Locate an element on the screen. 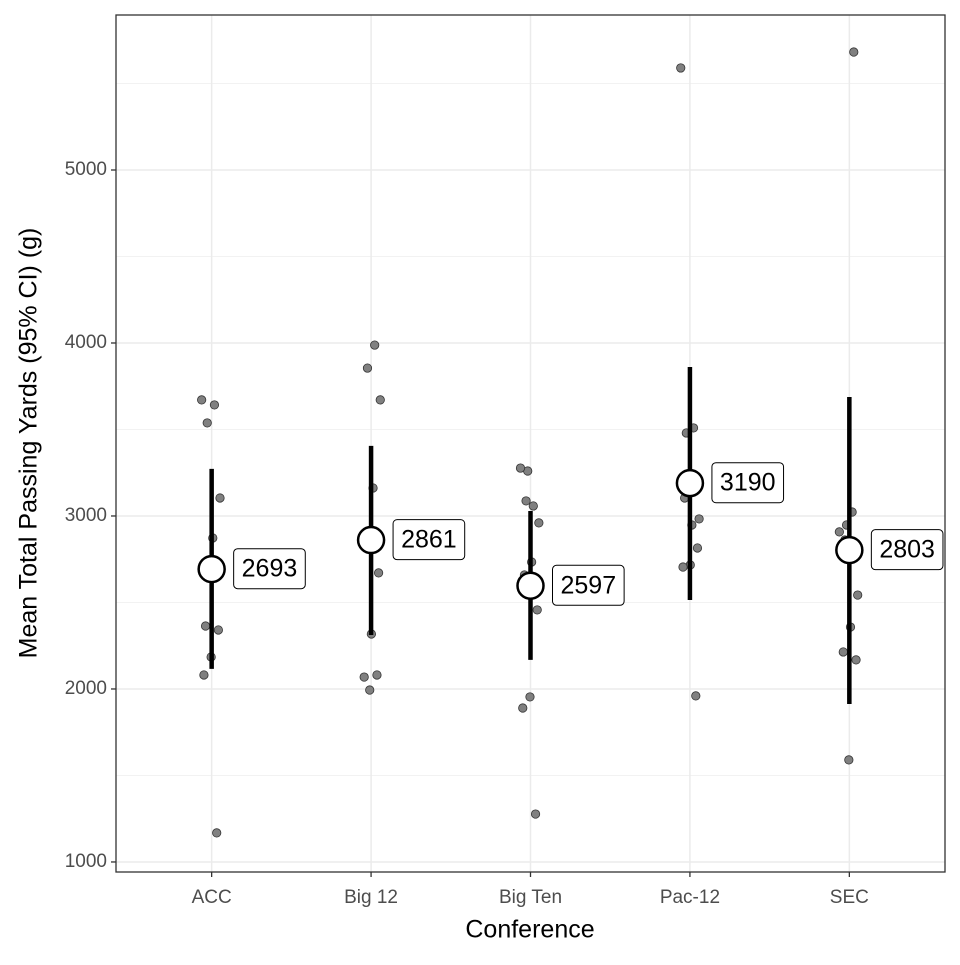 This screenshot has width=960, height=965. value-label: 2861 is located at coordinates (429, 540).